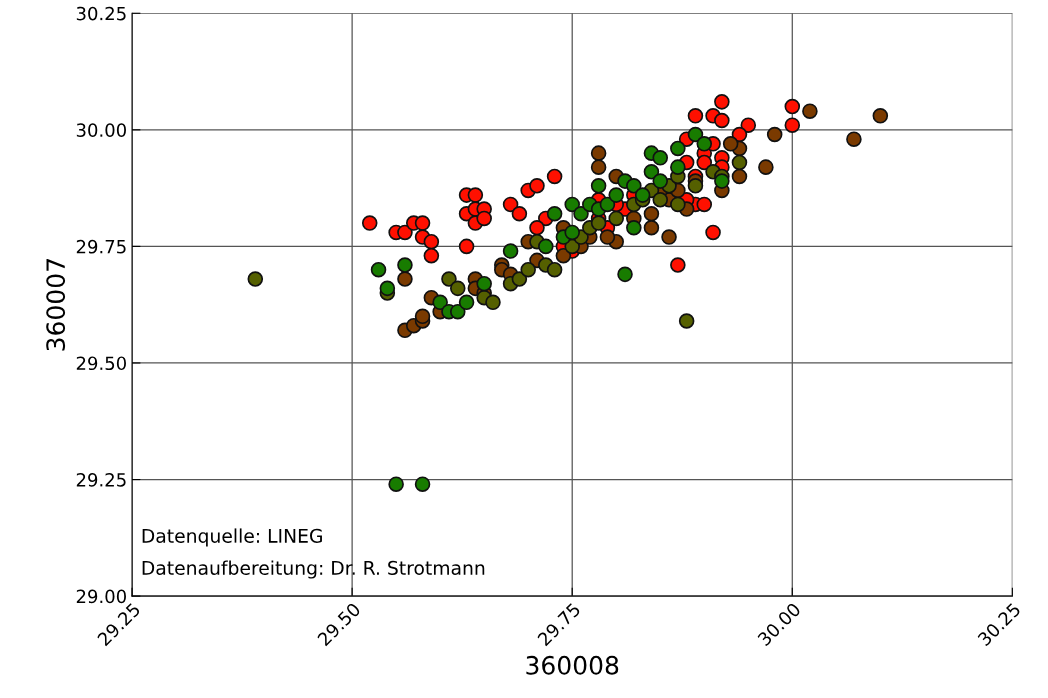 This screenshot has height=698, width=1048. Describe the element at coordinates (232, 537) in the screenshot. I see `annotation: Datenquelle: LINEG` at that location.